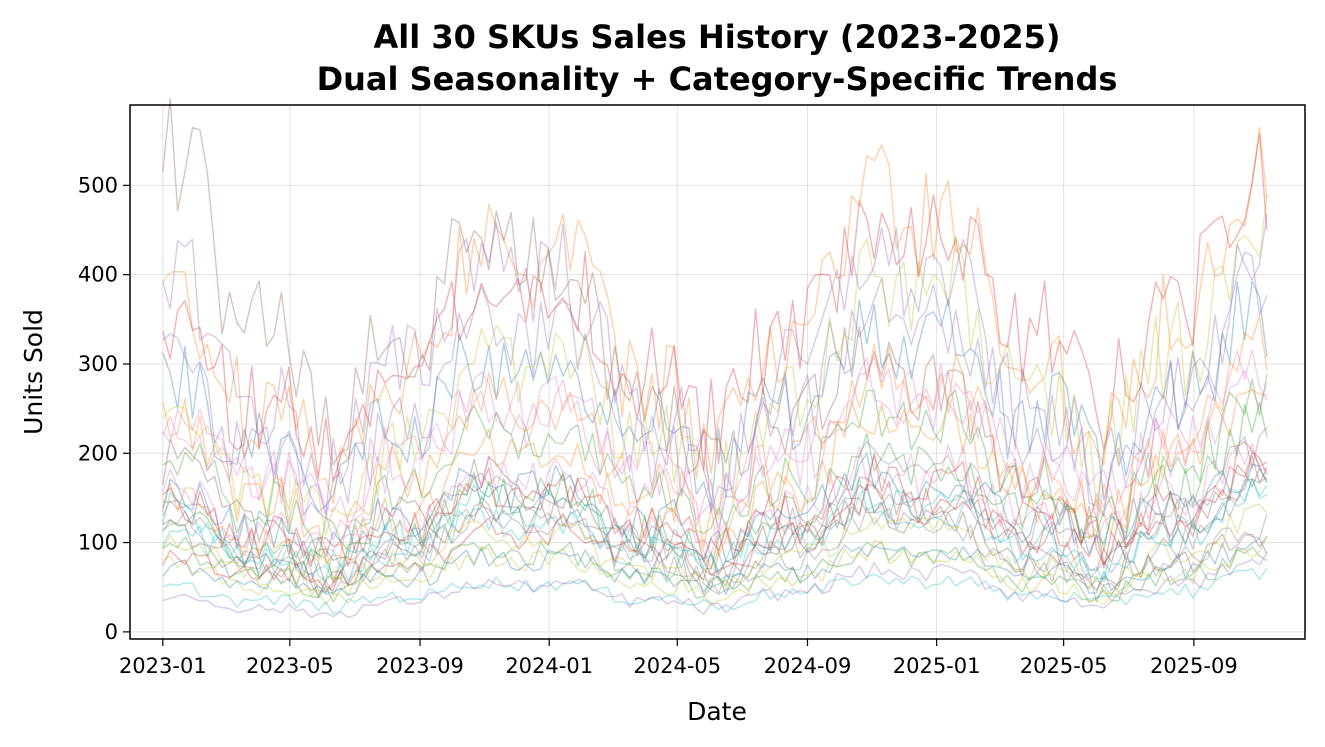 The image size is (1325, 747). What do you see at coordinates (98, 275) in the screenshot?
I see `y-tick-label: 400` at bounding box center [98, 275].